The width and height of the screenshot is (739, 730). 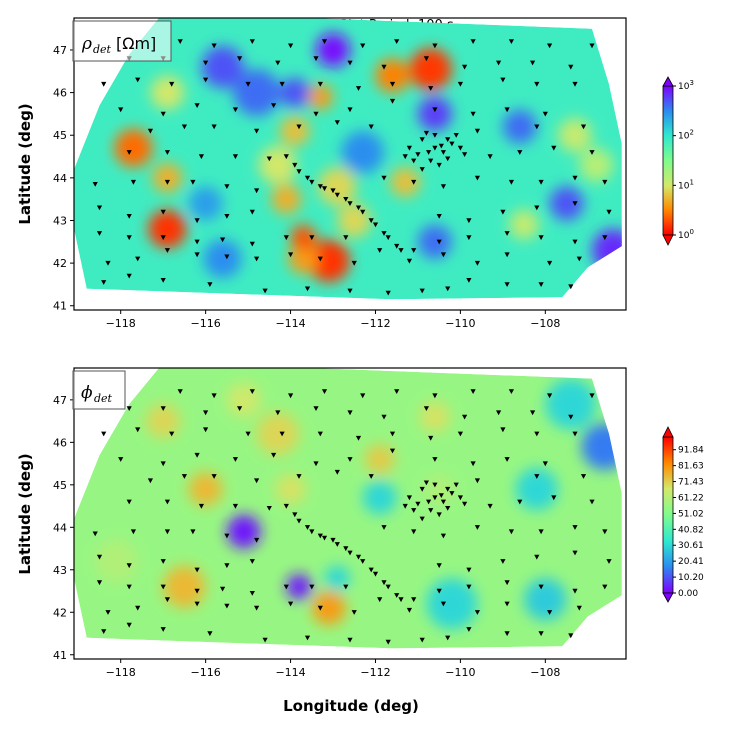 What do you see at coordinates (60, 442) in the screenshot?
I see `y-tick-label: 46` at bounding box center [60, 442].